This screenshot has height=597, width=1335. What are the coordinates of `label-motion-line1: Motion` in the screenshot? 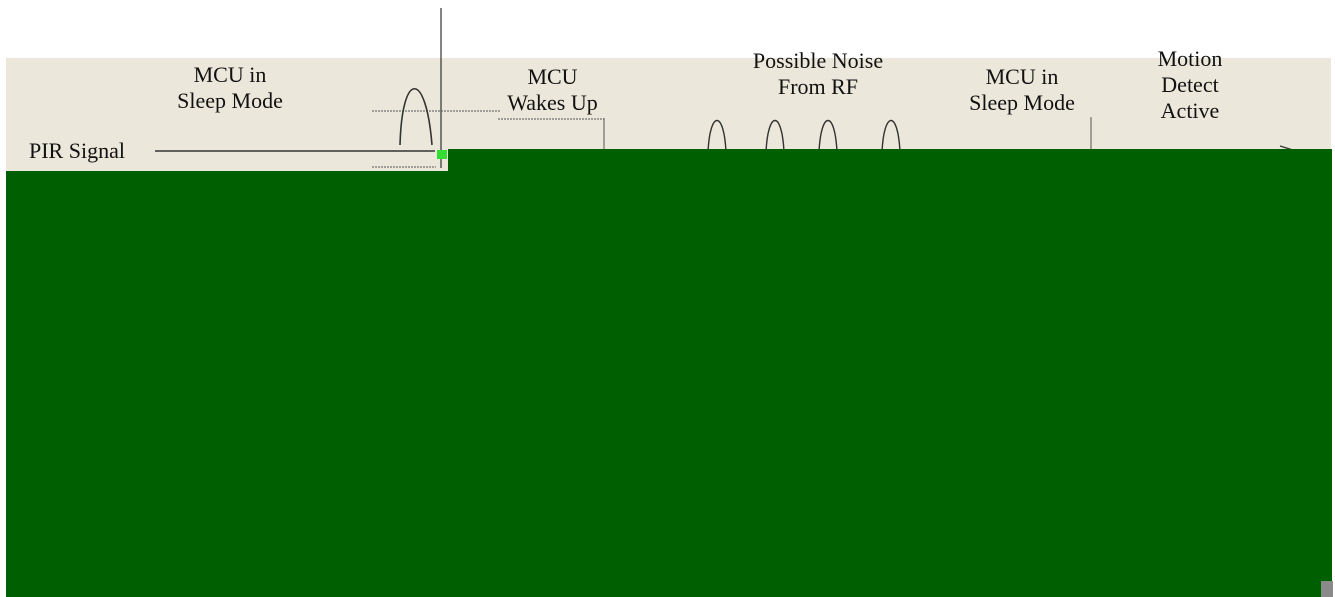 It's located at (1190, 58).